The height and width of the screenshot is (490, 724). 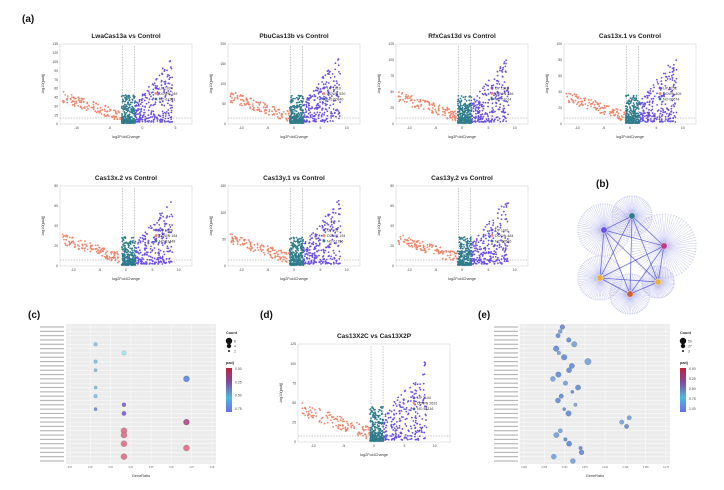 I want to click on legend-down: DOWN 346, so click(x=504, y=94).